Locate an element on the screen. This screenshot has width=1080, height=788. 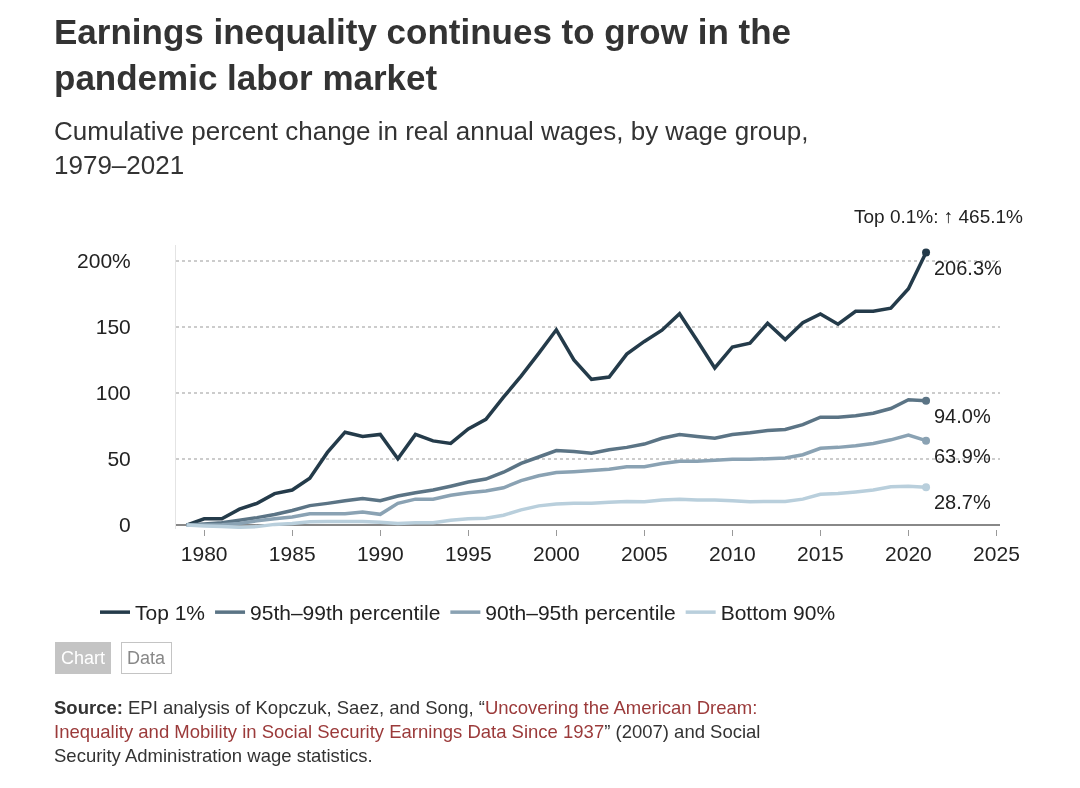
text: Top 0.1%: ↑ 465.1% is located at coordinates (939, 216).